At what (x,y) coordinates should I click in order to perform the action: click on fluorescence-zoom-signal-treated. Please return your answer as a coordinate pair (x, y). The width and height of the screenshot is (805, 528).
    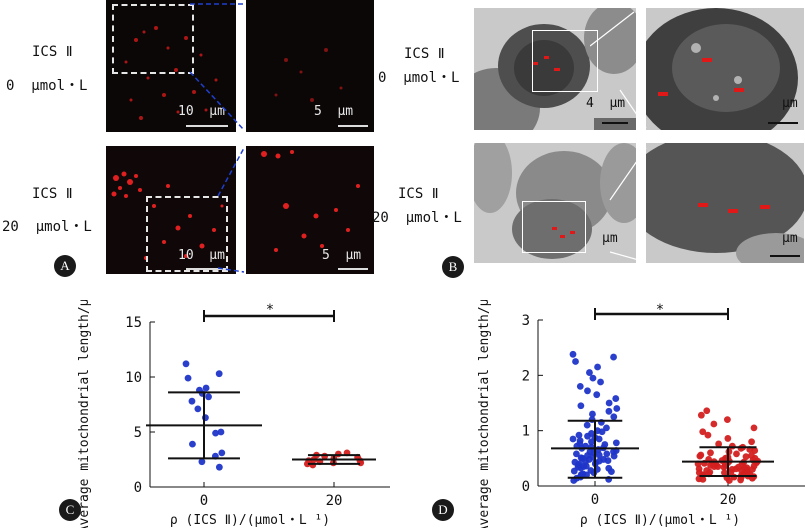
    Looking at the image, I should click on (310, 201).